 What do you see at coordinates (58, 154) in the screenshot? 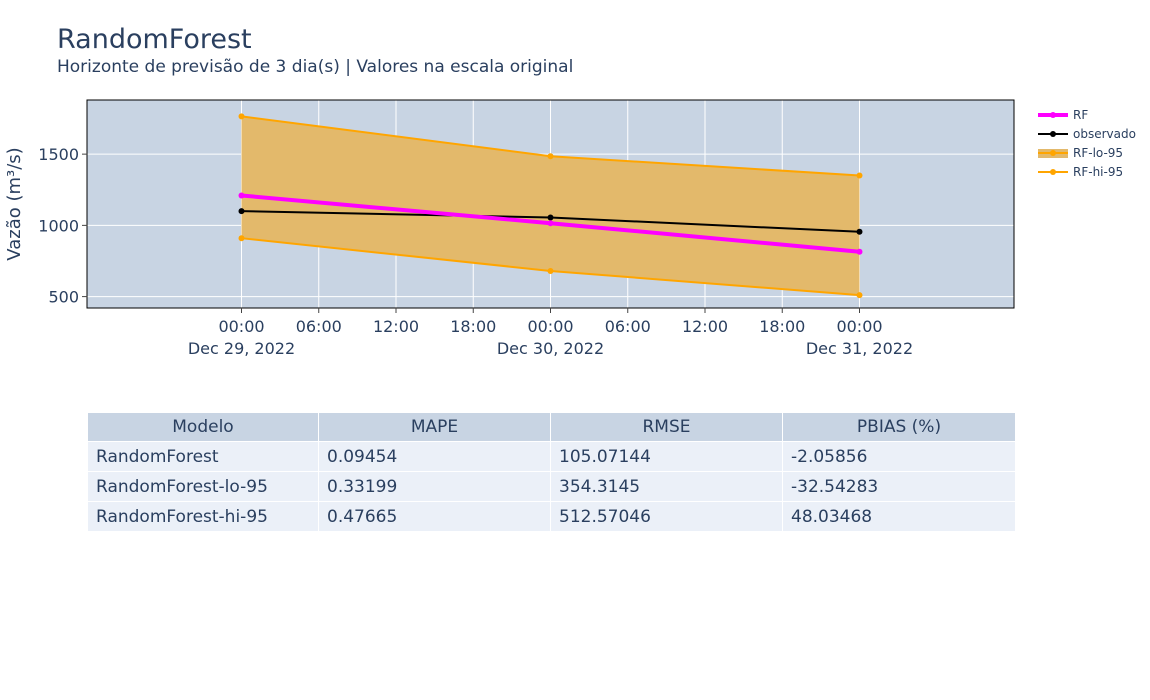
I see `y-tick-label: 1500` at bounding box center [58, 154].